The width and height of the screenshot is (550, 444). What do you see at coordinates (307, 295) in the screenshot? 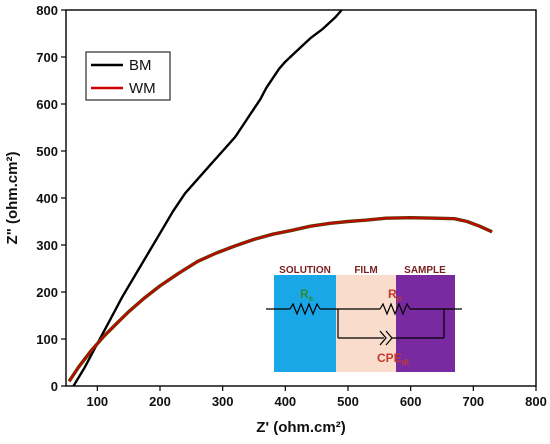
I see `rs-label: Rs` at bounding box center [307, 295].